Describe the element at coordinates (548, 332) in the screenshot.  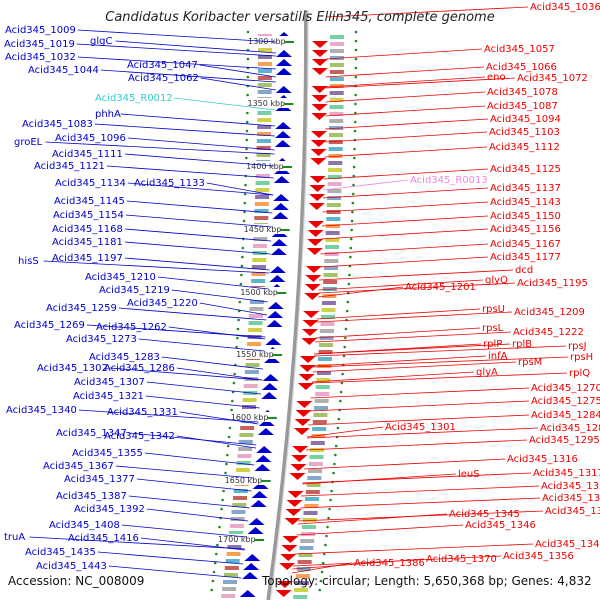
I see `minus-gene-label: Acid345_1222` at that location.